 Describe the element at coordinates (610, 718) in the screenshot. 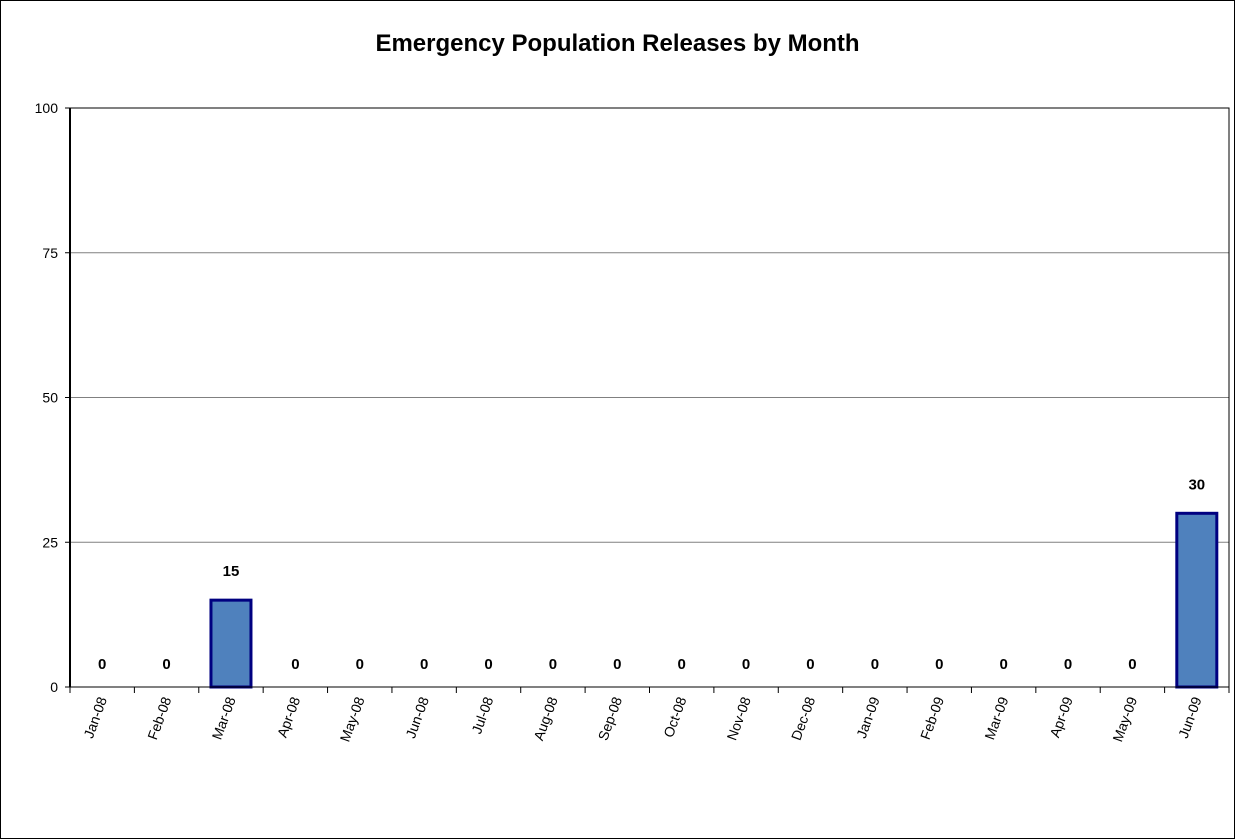

I see `x-tick-label: Sep-08` at that location.